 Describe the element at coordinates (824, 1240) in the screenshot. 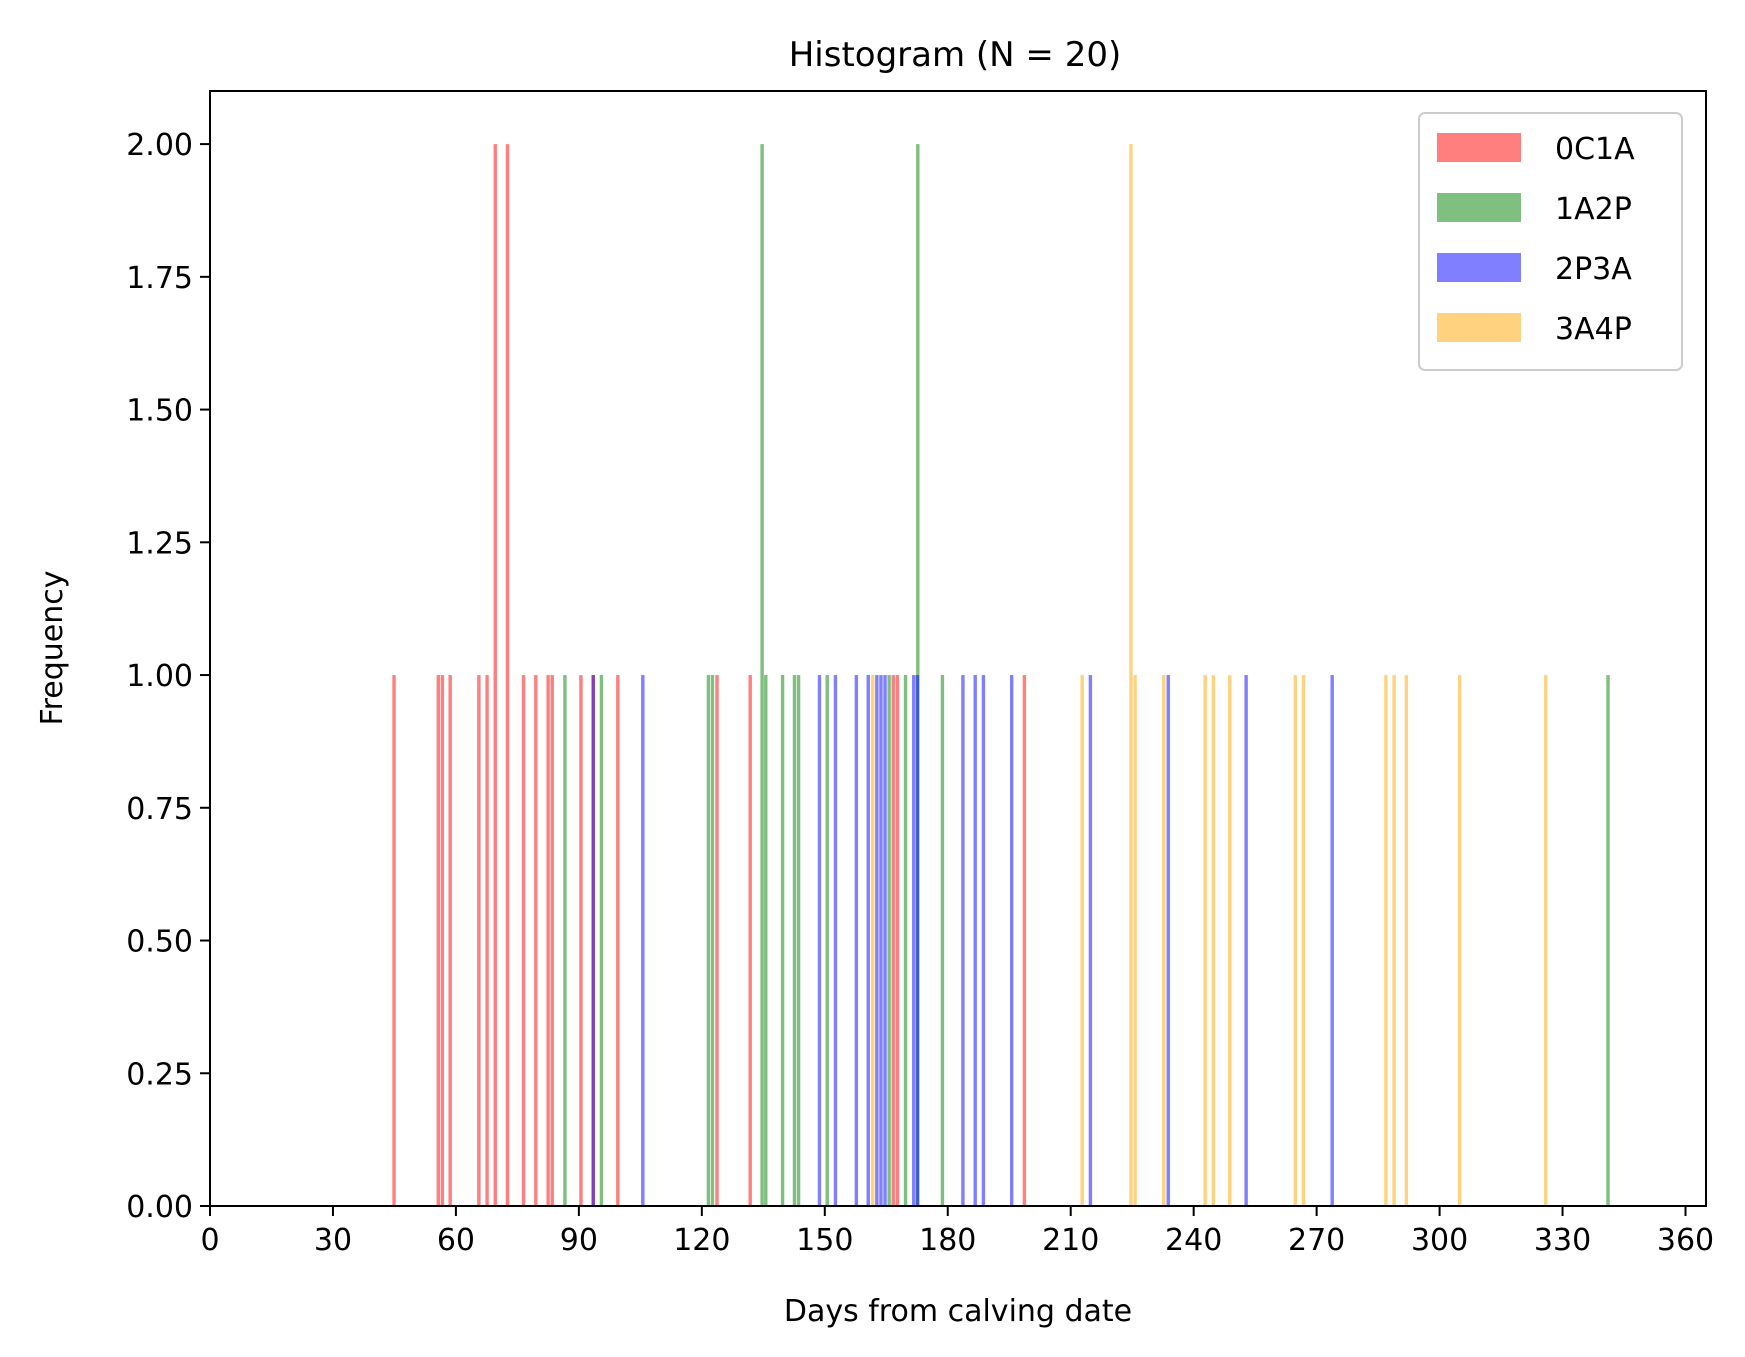

I see `x-tick-label: 150` at that location.